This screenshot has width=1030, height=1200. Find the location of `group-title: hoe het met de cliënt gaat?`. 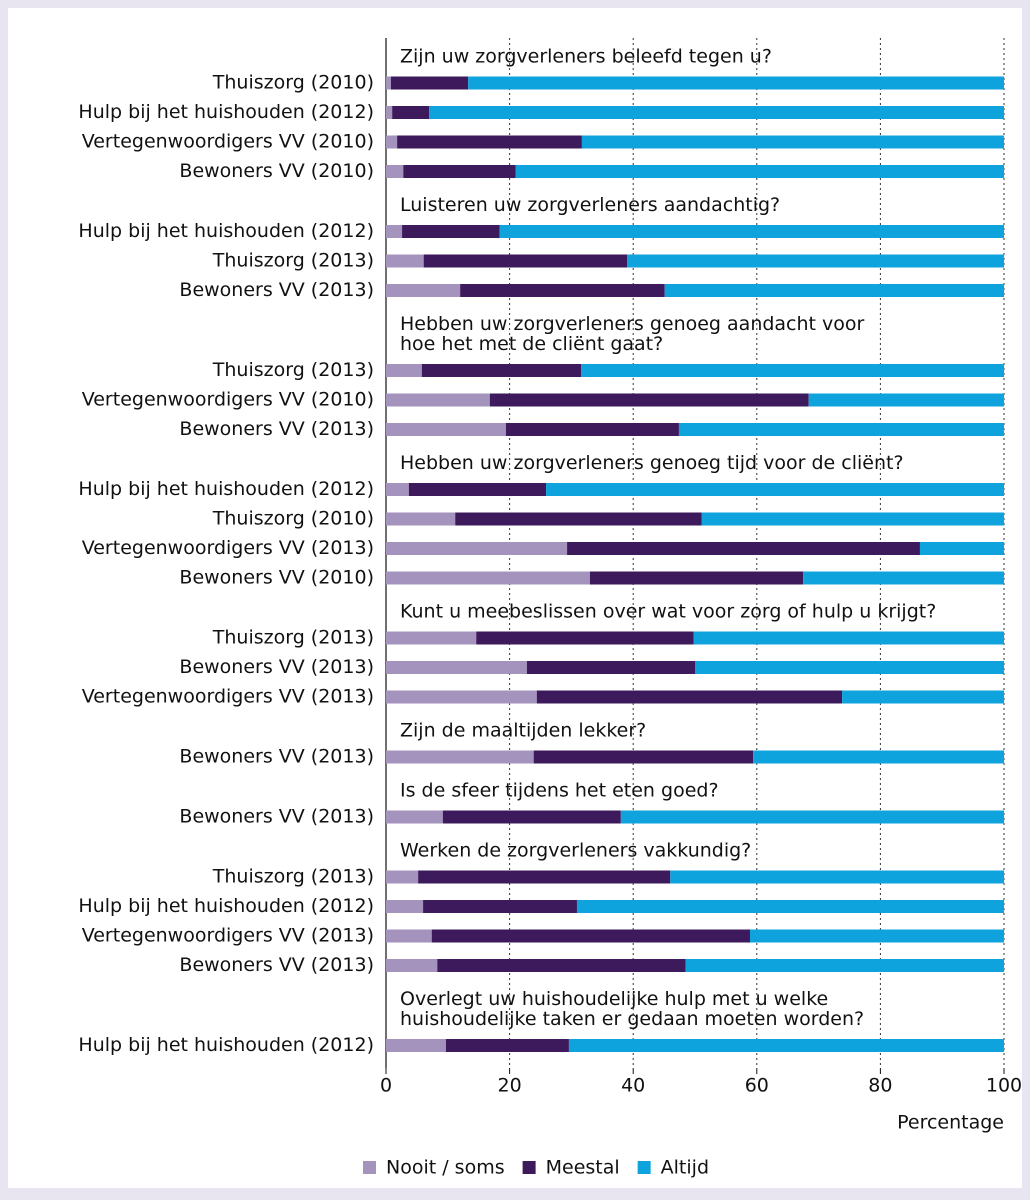

group-title: hoe het met de cliënt gaat? is located at coordinates (531, 344).